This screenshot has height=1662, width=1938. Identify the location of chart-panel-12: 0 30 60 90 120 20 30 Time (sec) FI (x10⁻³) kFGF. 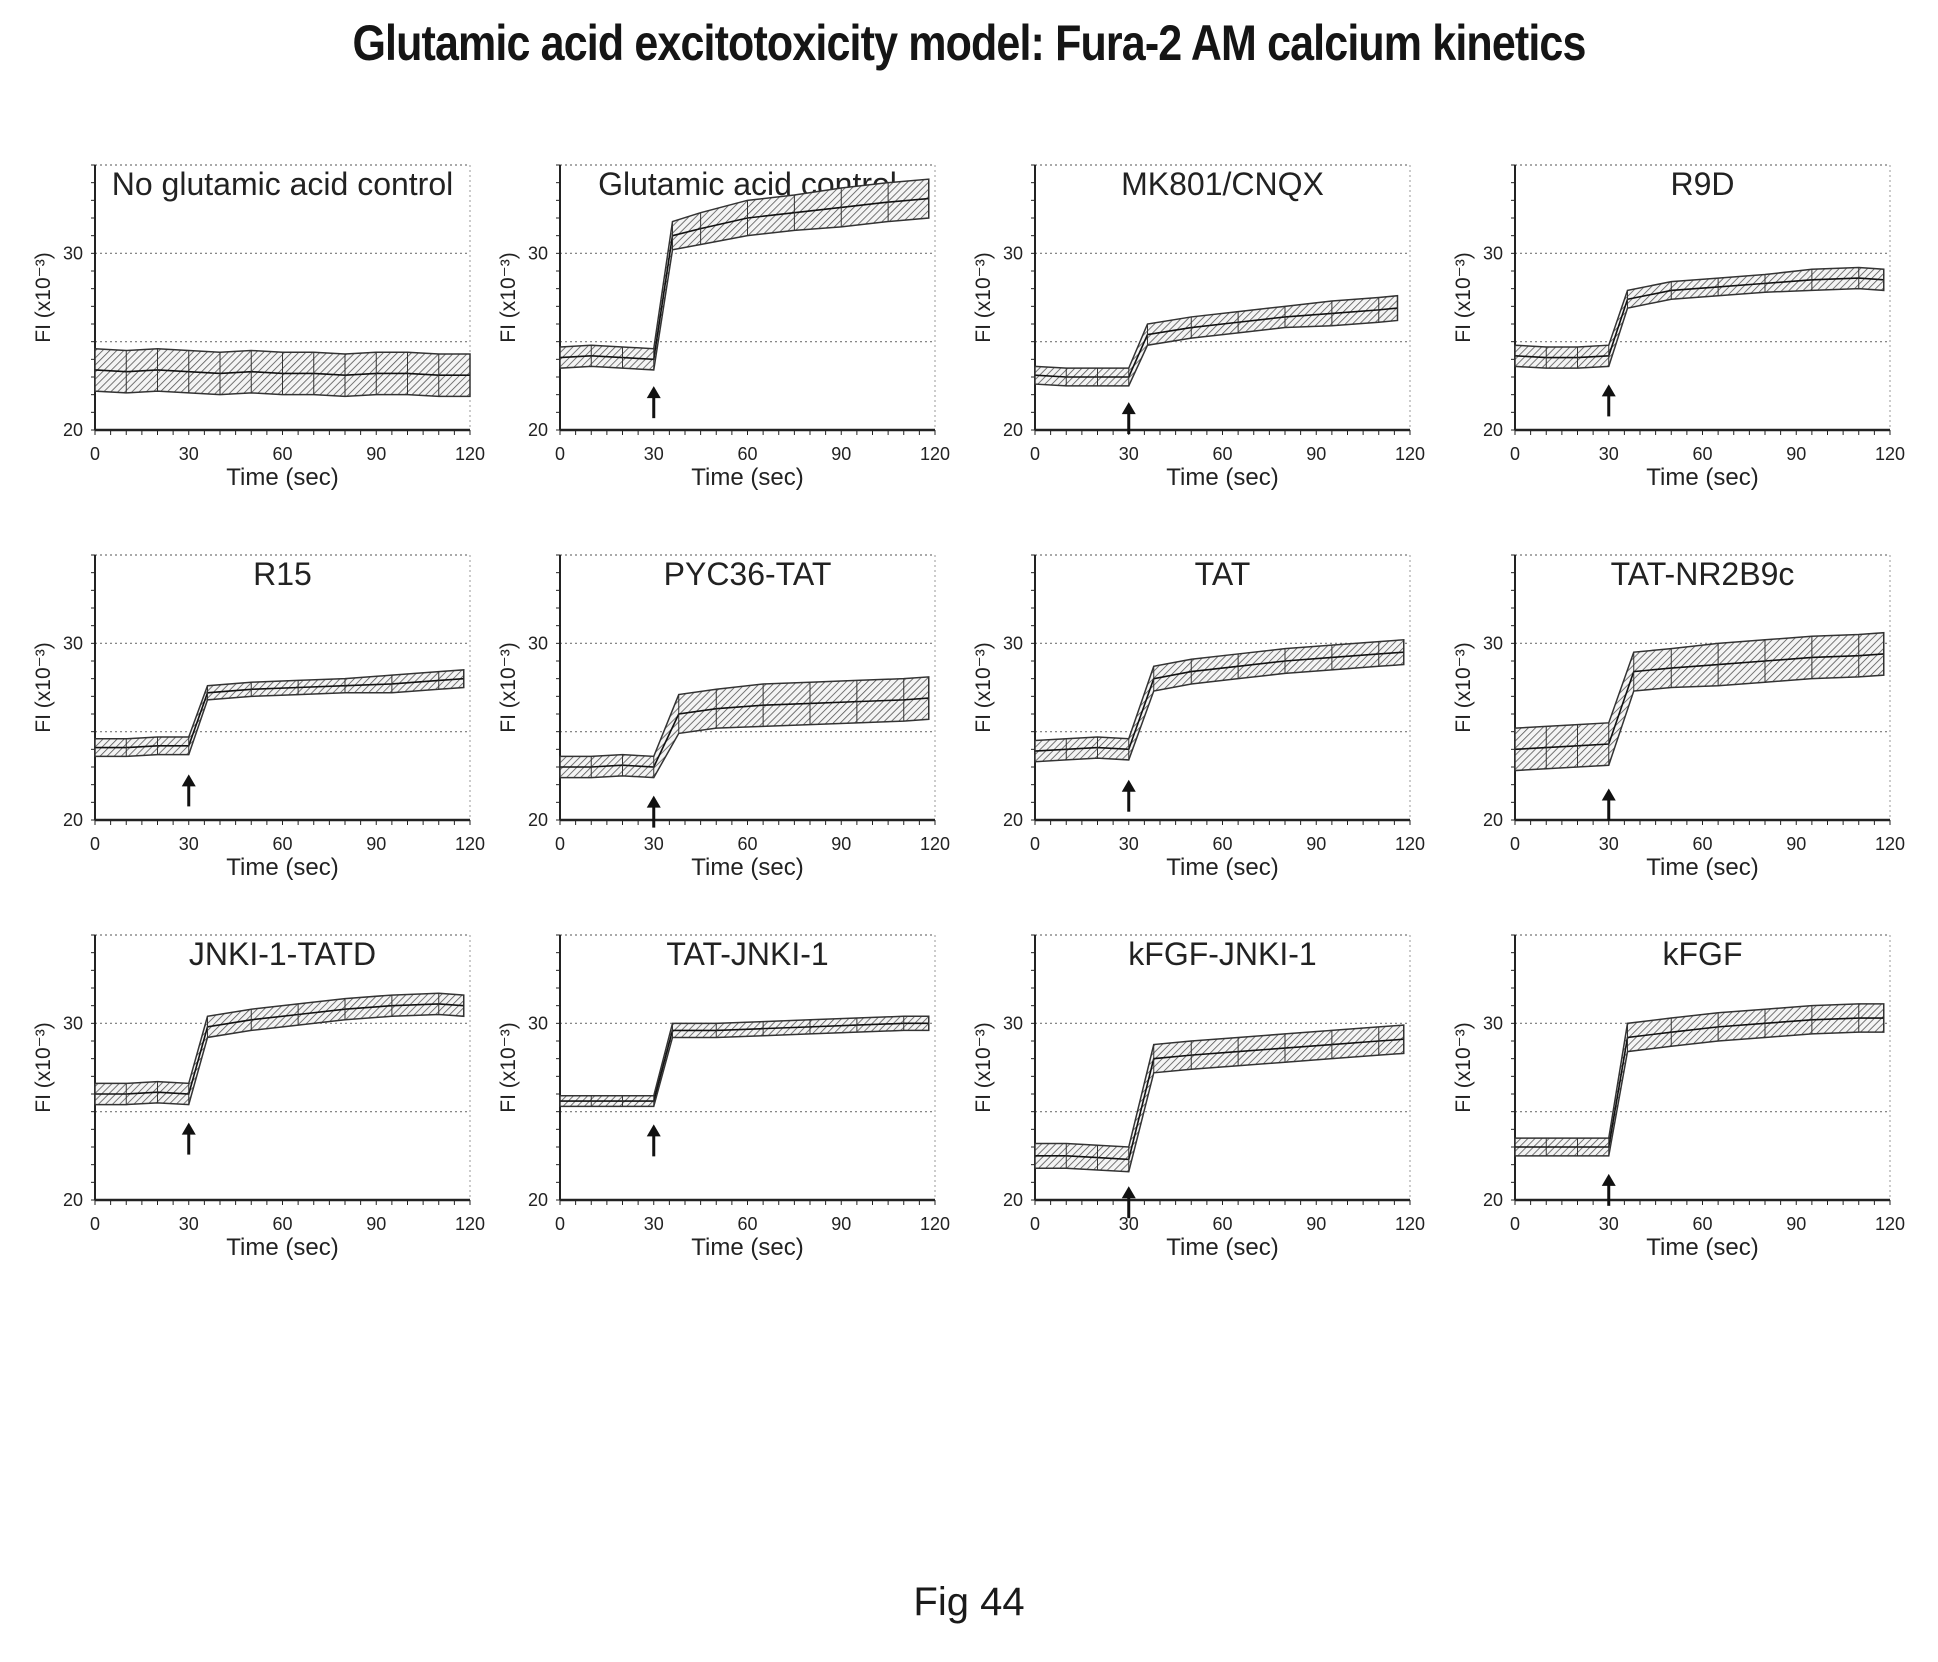
(1678, 1097).